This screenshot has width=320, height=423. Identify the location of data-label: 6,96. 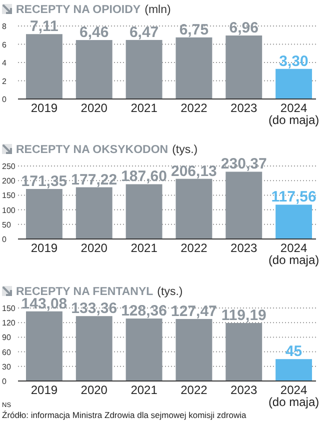
(243, 27).